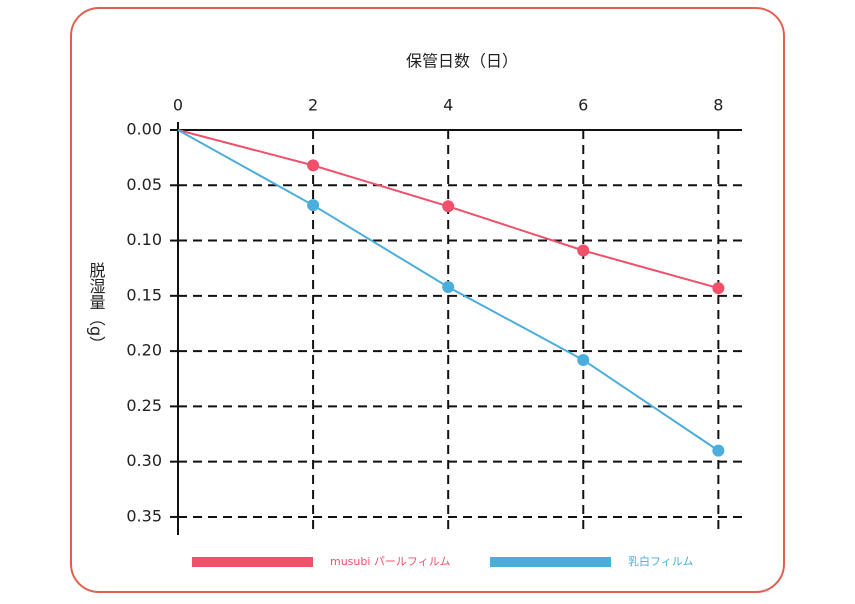 Image resolution: width=855 pixels, height=604 pixels. What do you see at coordinates (448, 105) in the screenshot?
I see `x-tick-label: 4` at bounding box center [448, 105].